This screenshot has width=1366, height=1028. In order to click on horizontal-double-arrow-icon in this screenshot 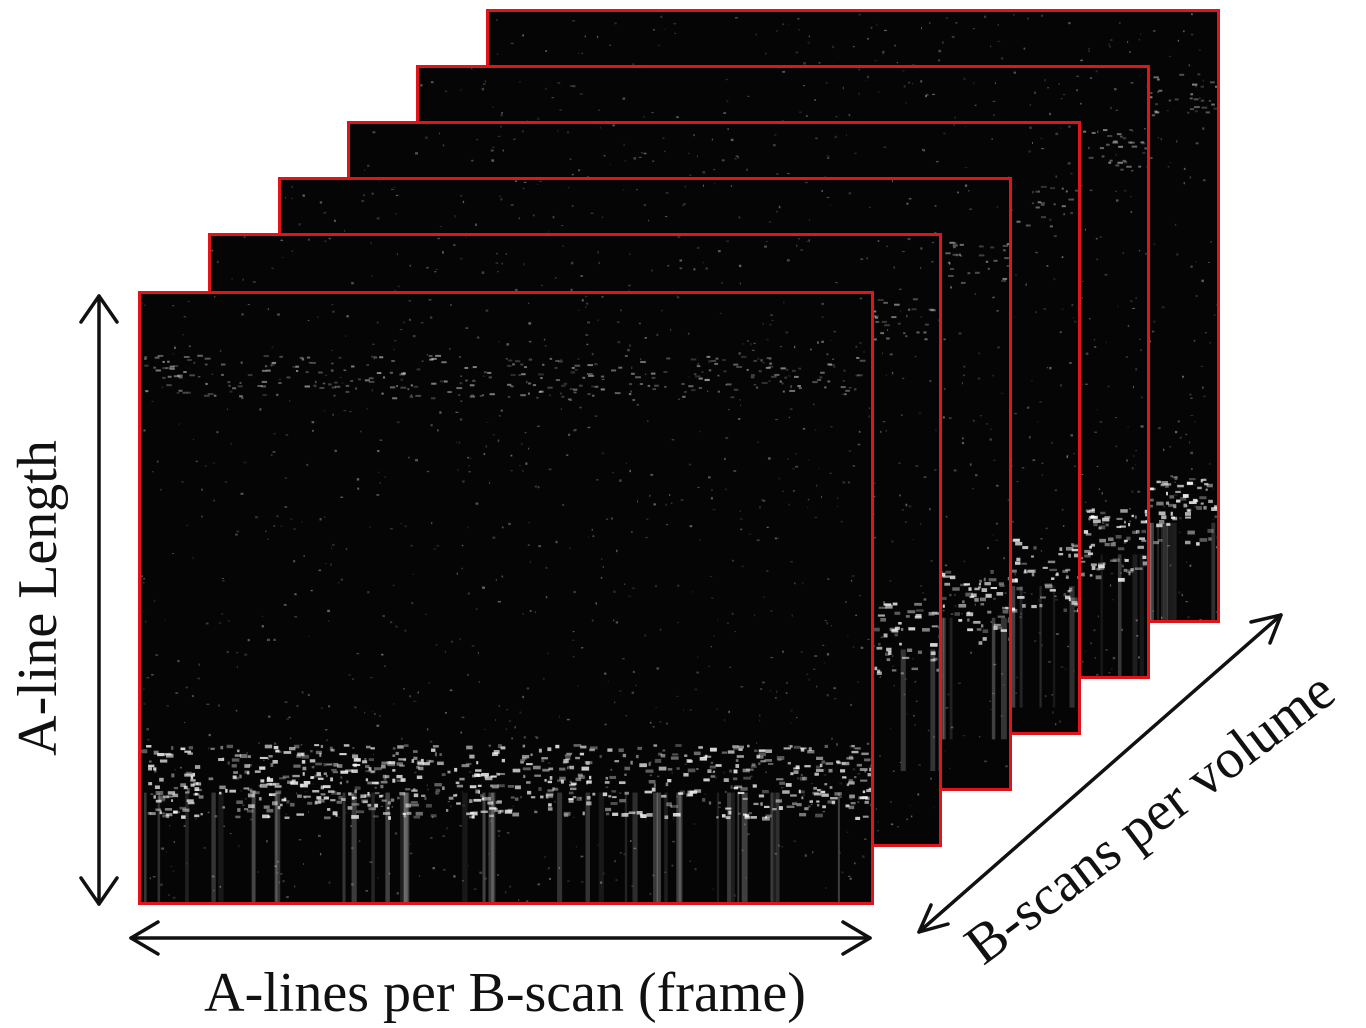, I will do `click(500, 938)`.